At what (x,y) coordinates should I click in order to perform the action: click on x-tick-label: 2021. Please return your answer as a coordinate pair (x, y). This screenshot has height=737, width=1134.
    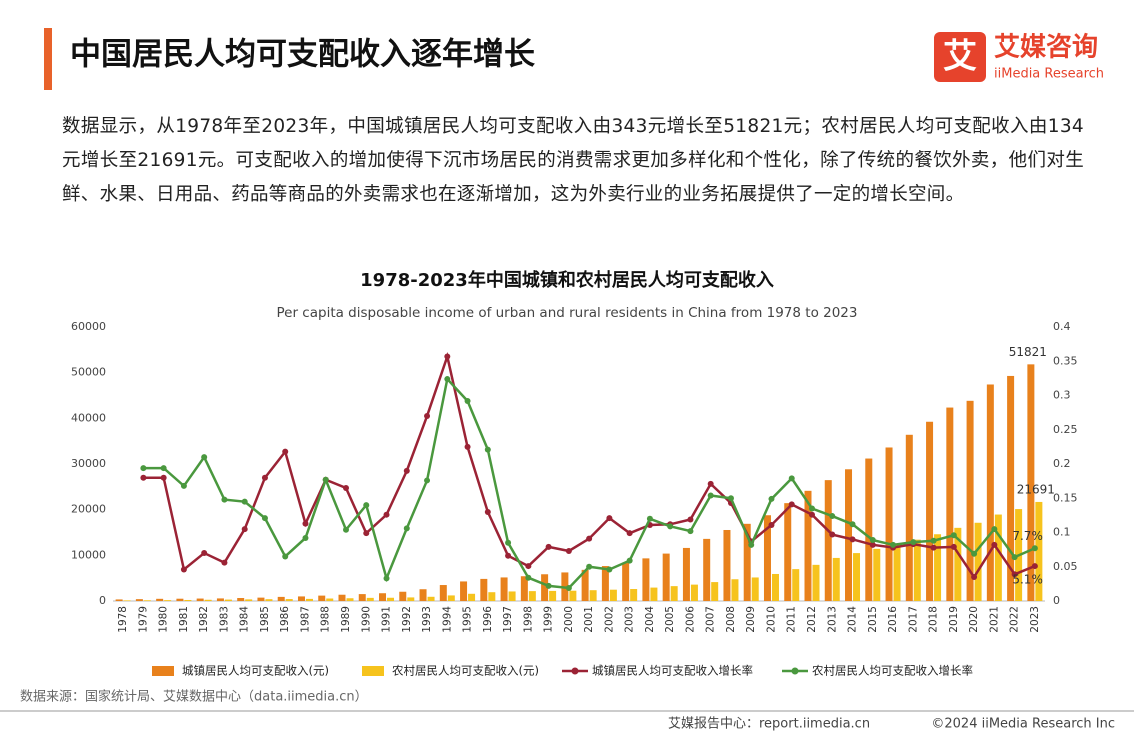
    Looking at the image, I should click on (994, 619).